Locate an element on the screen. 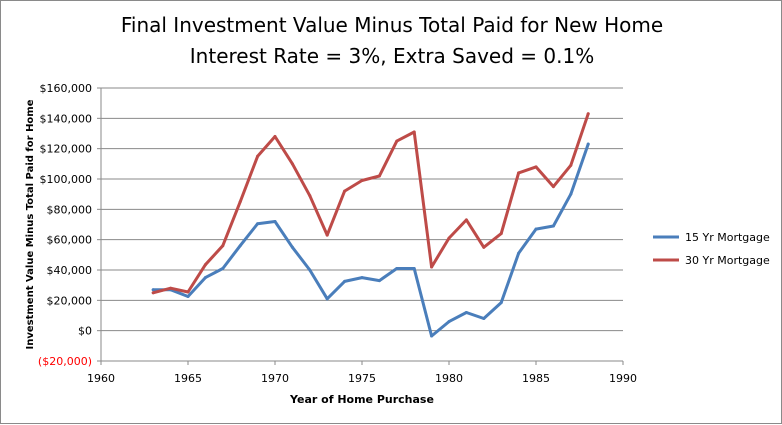 This screenshot has width=782, height=425. y-tick-label: $60,000 is located at coordinates (70, 240).